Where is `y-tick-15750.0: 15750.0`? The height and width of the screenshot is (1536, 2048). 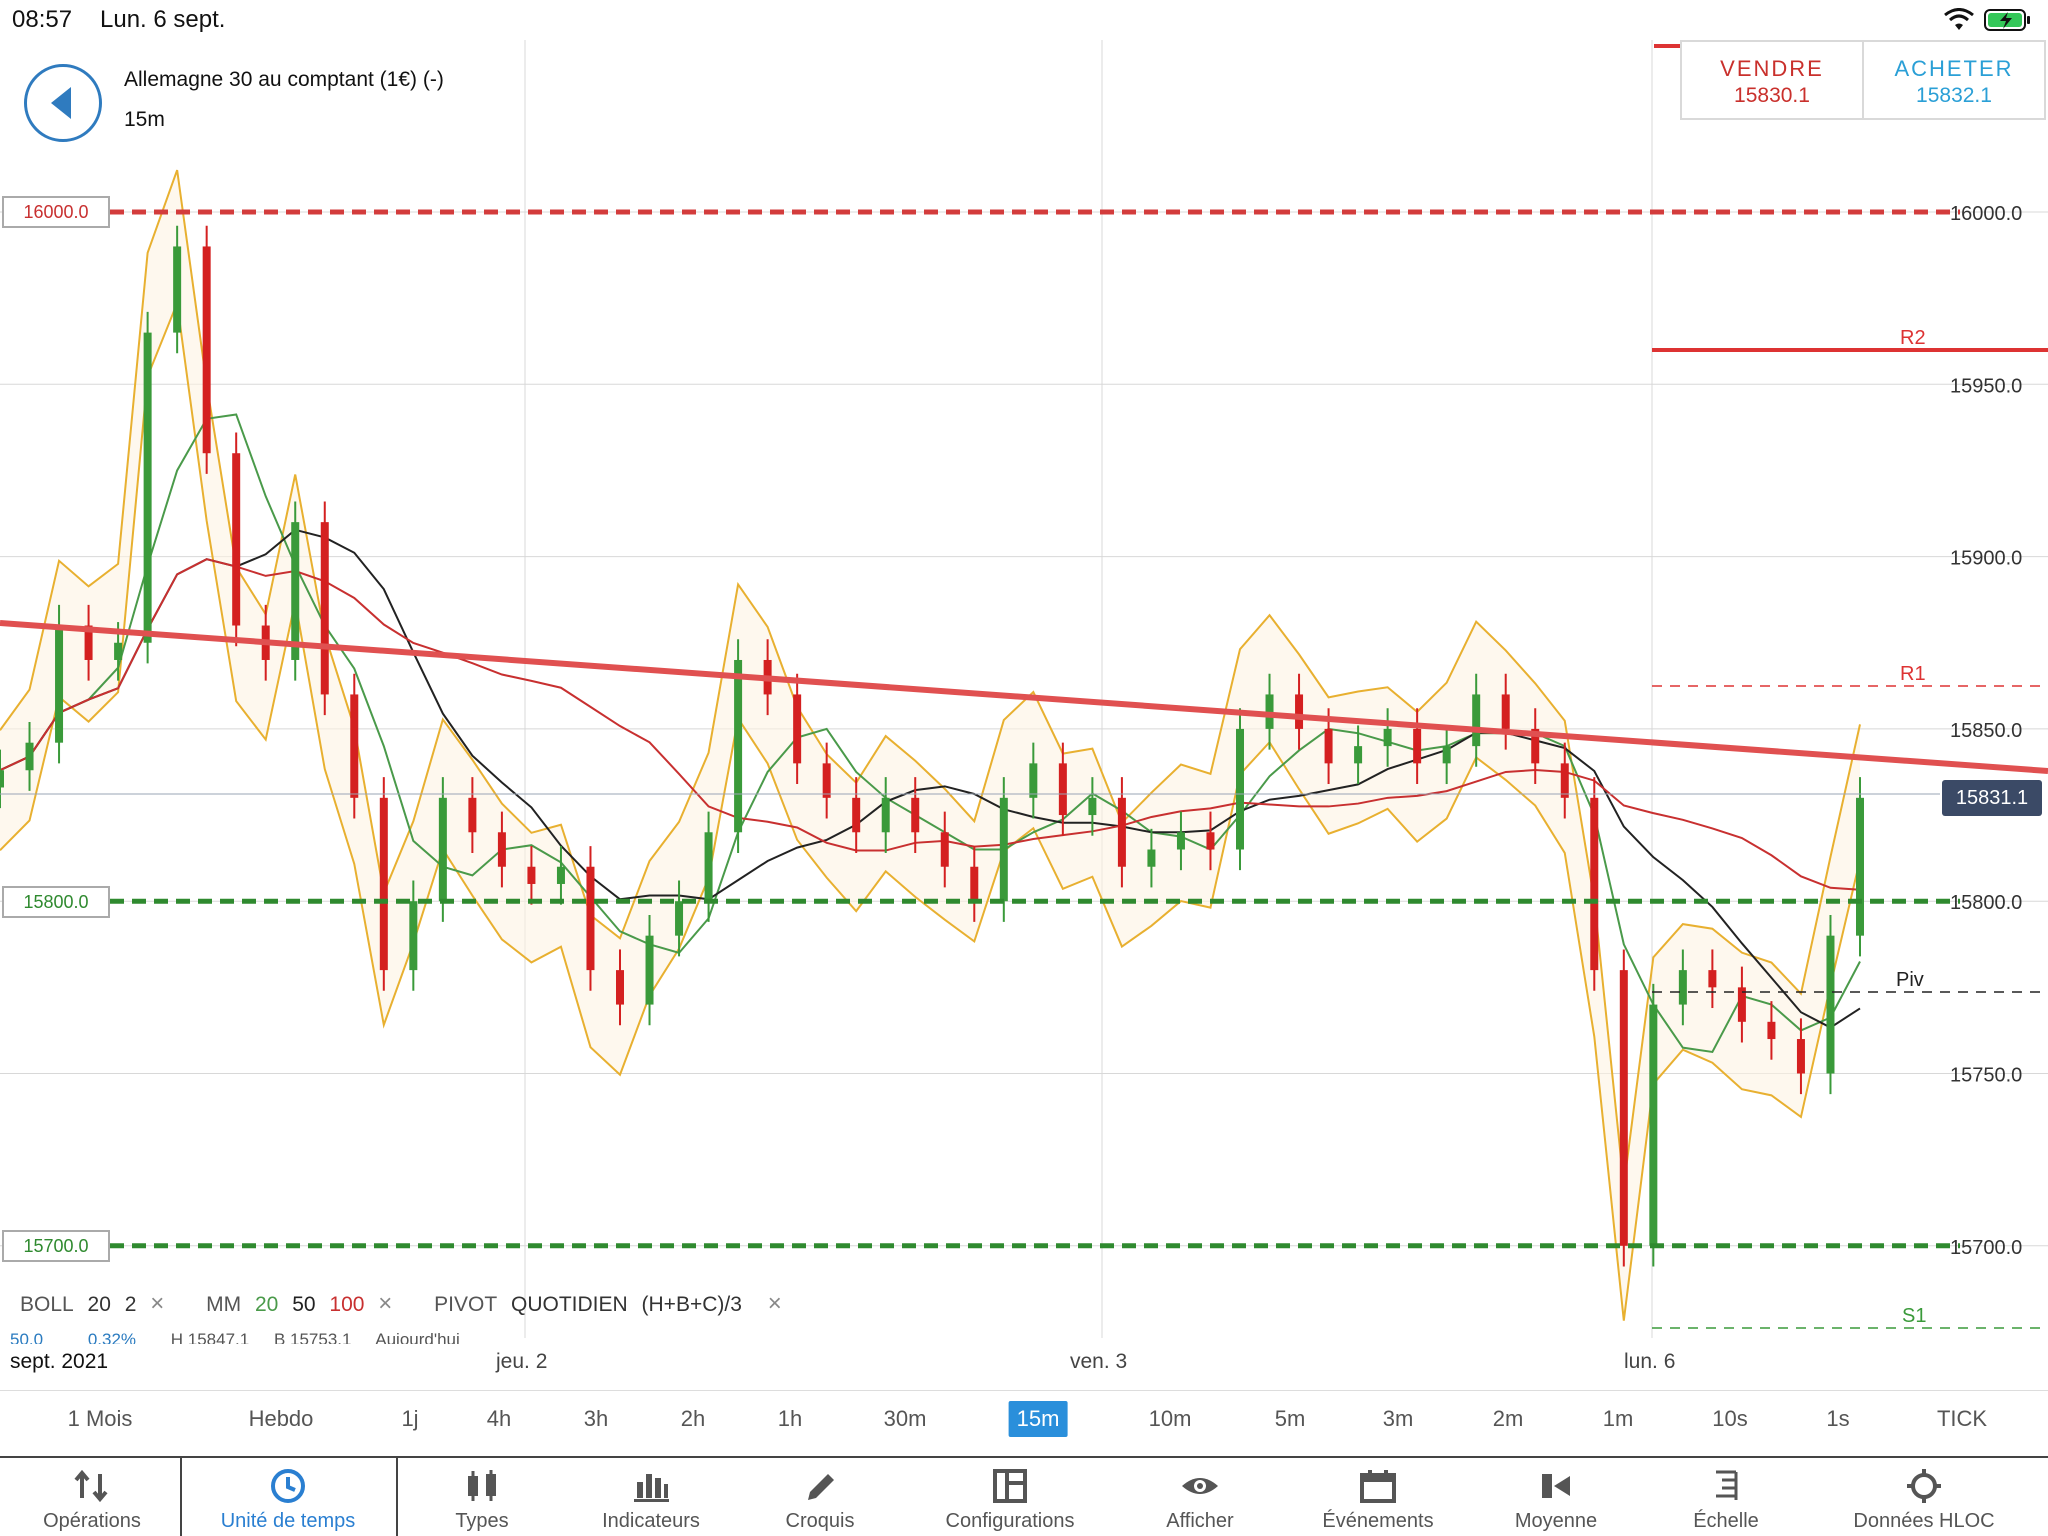 y-tick-15750.0: 15750.0 is located at coordinates (1986, 1076).